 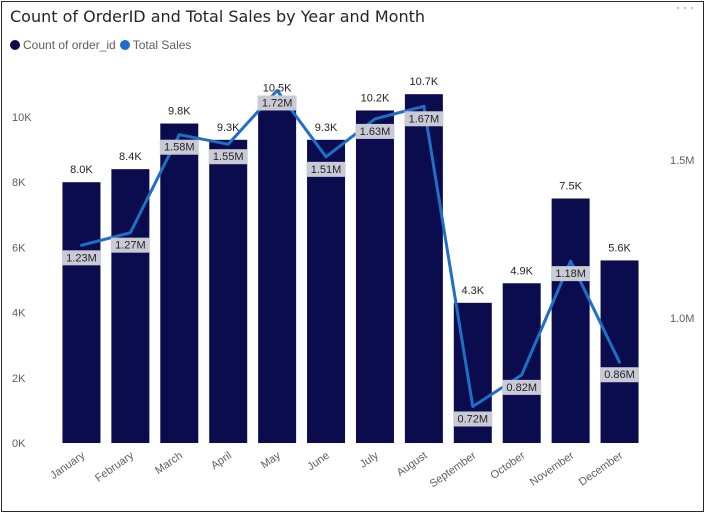 I want to click on line-data-label: 1.67M, so click(x=424, y=119).